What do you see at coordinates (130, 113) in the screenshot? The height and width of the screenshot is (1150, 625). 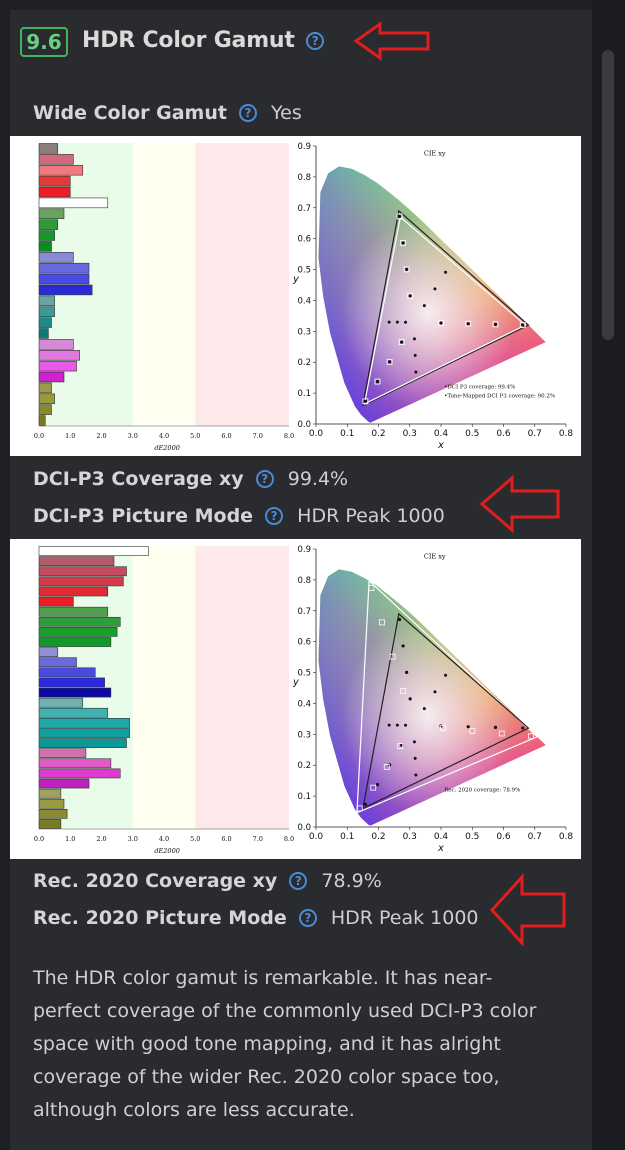 I see `wide-color-gamut-label: Wide Color Gamut` at bounding box center [130, 113].